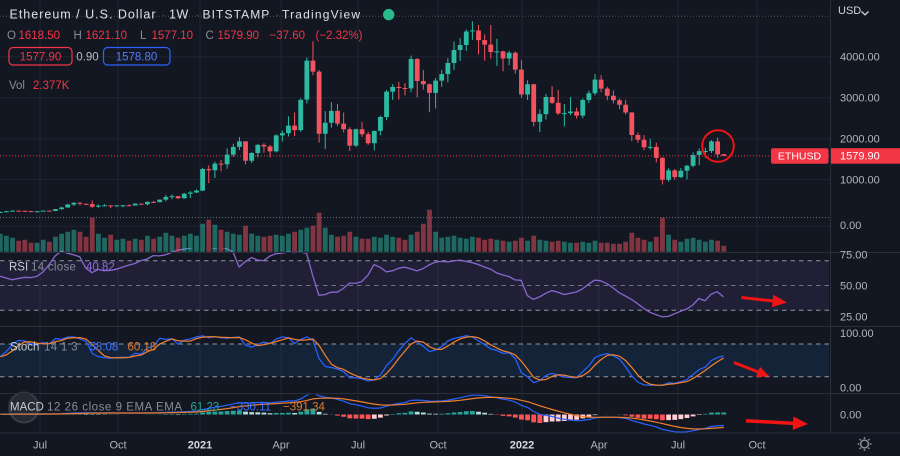  Describe the element at coordinates (51, 86) in the screenshot. I see `svg-text: 2.377K` at that location.